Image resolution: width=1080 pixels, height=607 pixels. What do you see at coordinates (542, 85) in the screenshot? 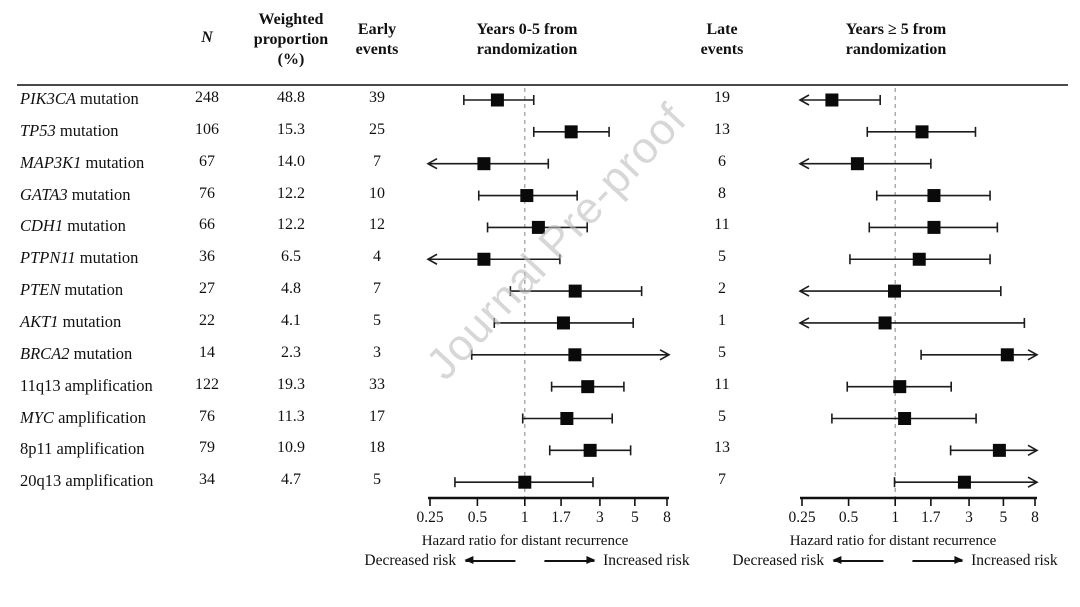
I see `header-separator-line` at bounding box center [542, 85].